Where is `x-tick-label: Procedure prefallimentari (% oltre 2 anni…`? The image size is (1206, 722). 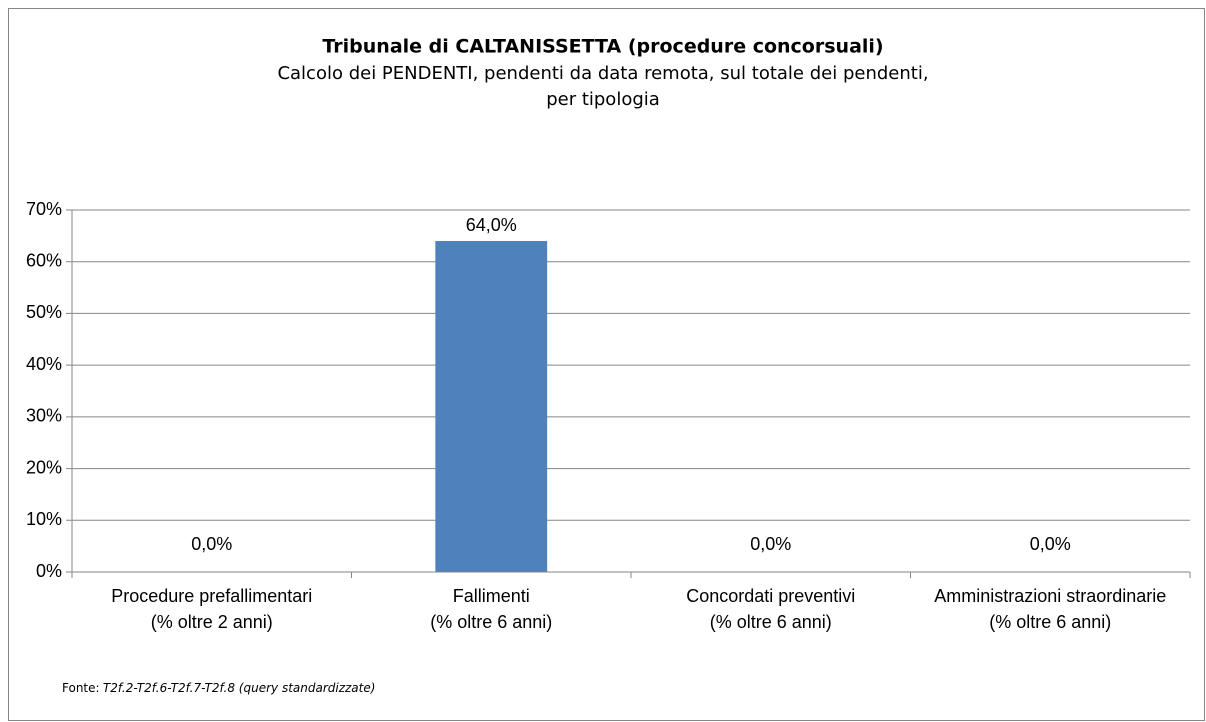
x-tick-label: Procedure prefallimentari (% oltre 2 anni… is located at coordinates (211, 609).